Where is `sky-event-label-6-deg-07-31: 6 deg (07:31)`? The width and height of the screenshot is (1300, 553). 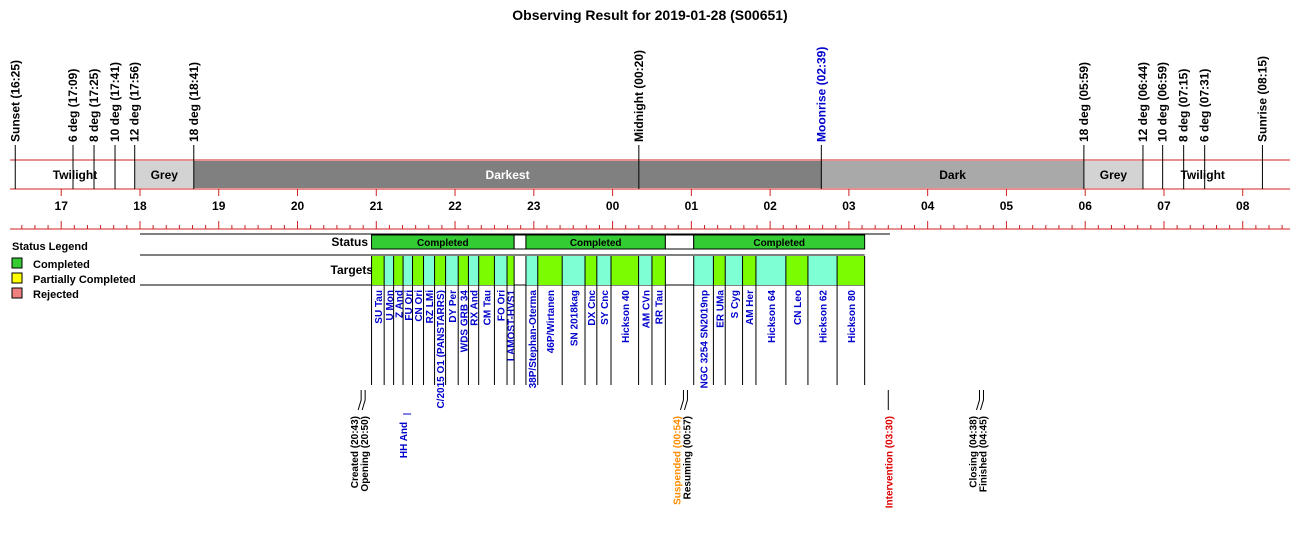 sky-event-label-6-deg-07-31: 6 deg (07:31) is located at coordinates (1205, 105).